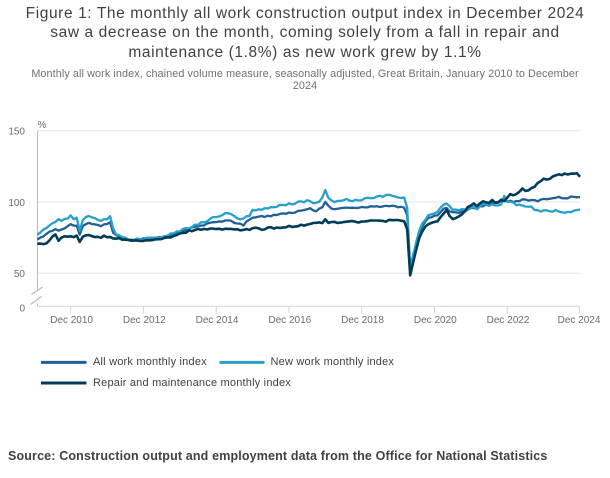 The height and width of the screenshot is (478, 610). What do you see at coordinates (508, 320) in the screenshot?
I see `svg-text: Dec 2022` at bounding box center [508, 320].